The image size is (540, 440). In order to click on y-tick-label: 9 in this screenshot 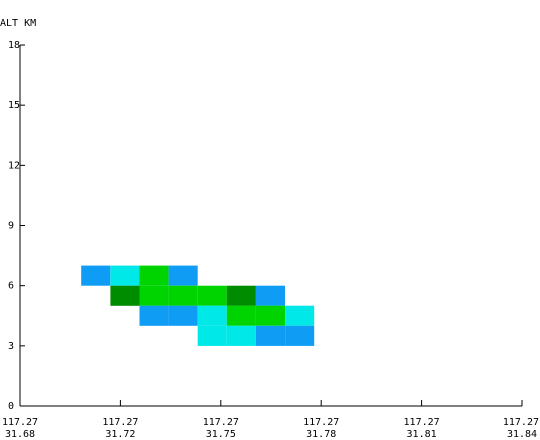, I will do `click(11, 226)`.